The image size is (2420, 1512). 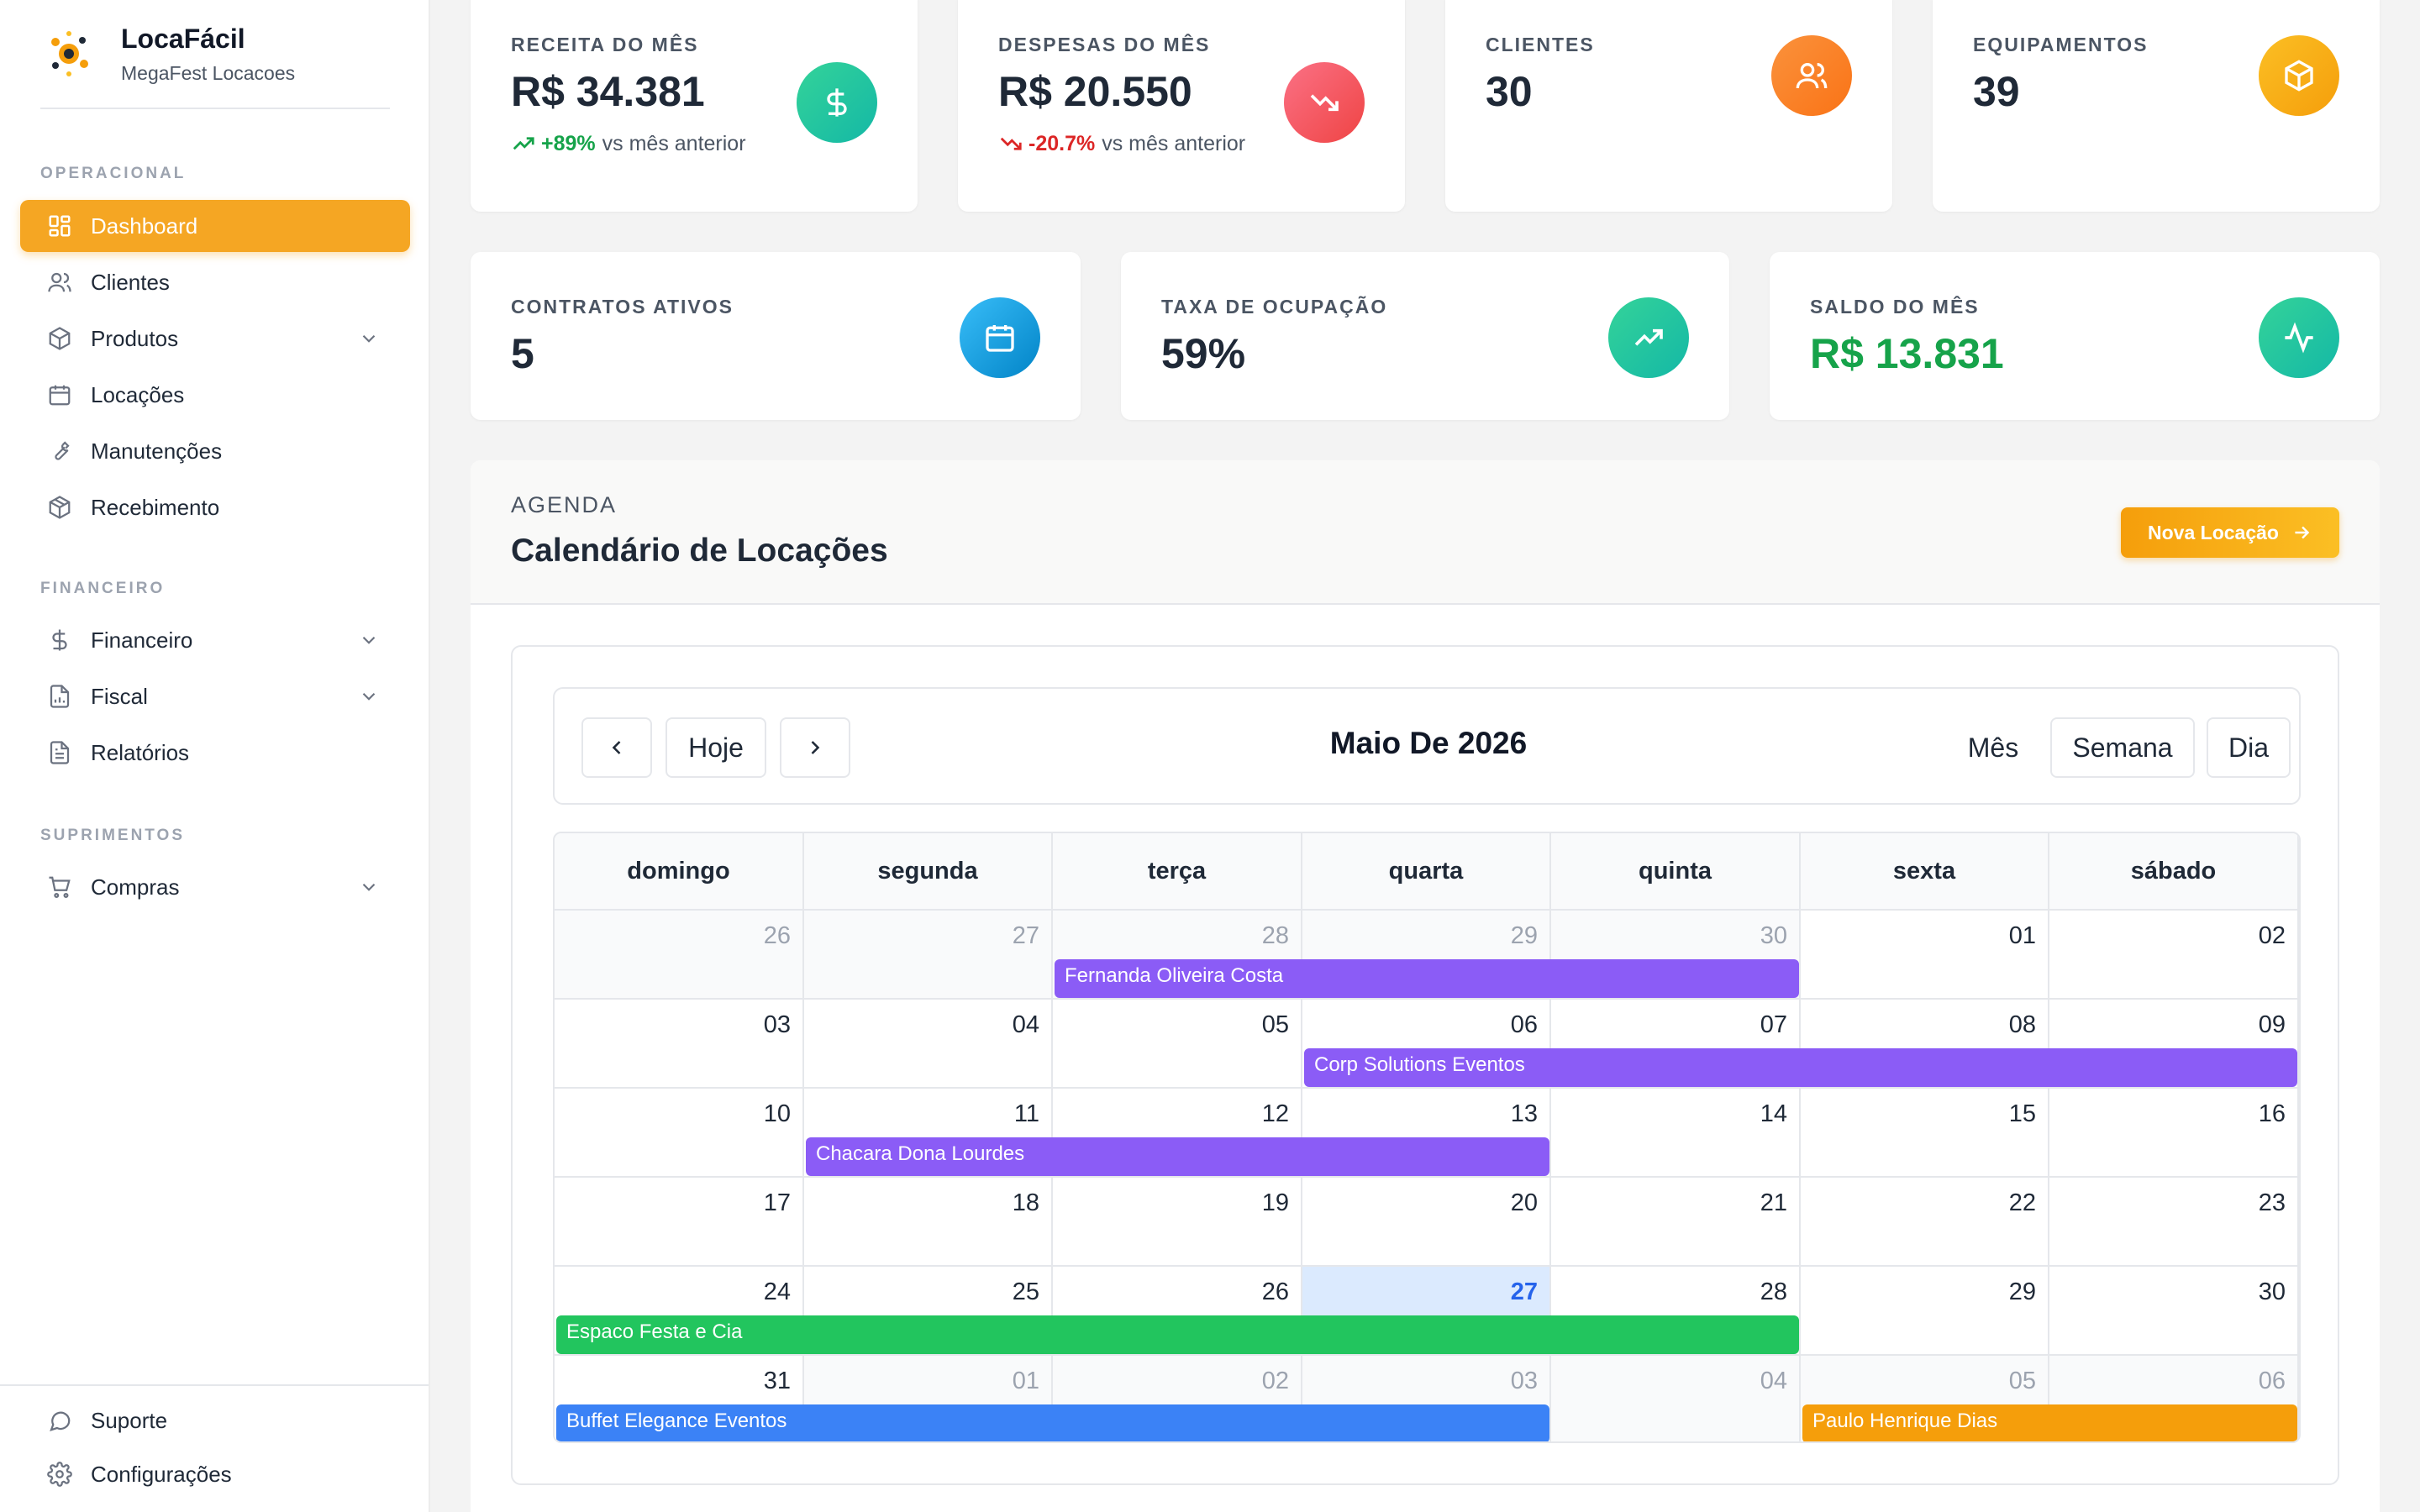 I want to click on calendar-day-number: 20, so click(x=1524, y=1202).